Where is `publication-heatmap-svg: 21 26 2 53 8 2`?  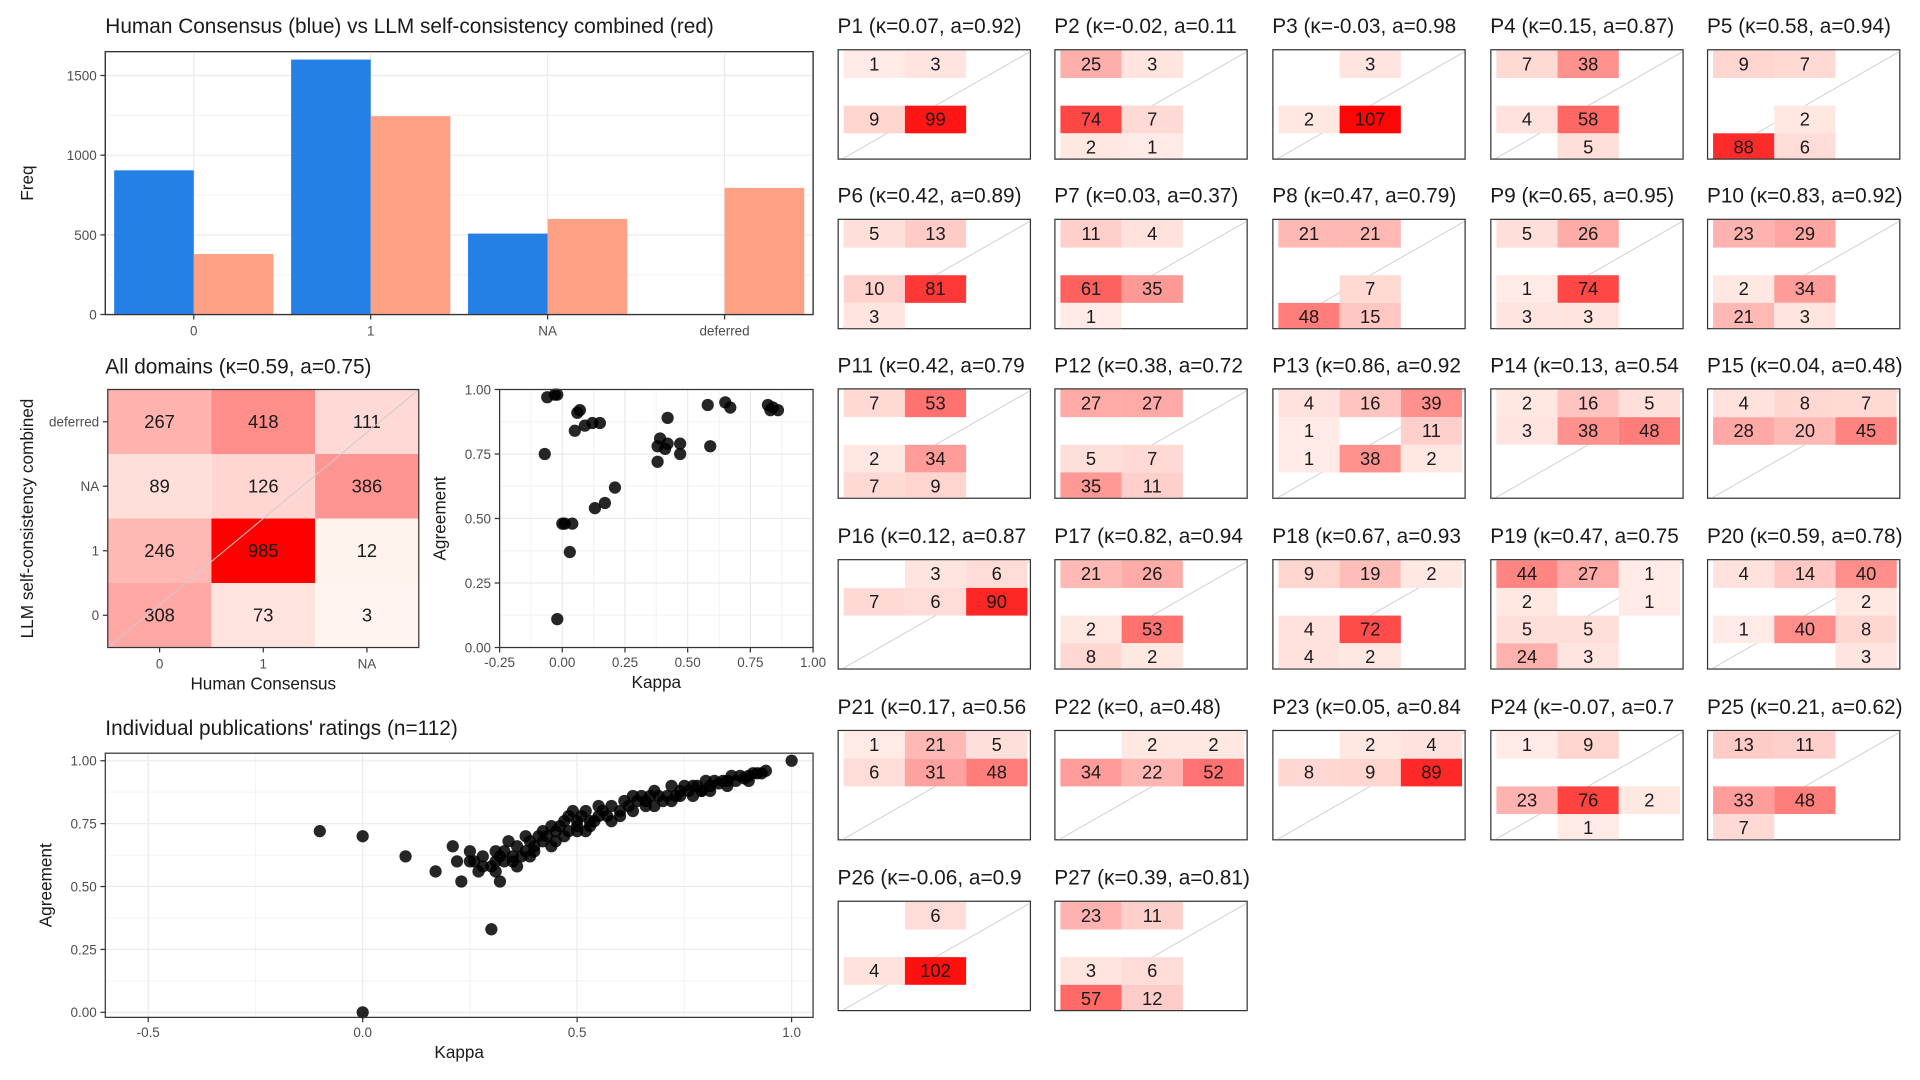
publication-heatmap-svg: 21 26 2 53 8 2 is located at coordinates (1152, 614).